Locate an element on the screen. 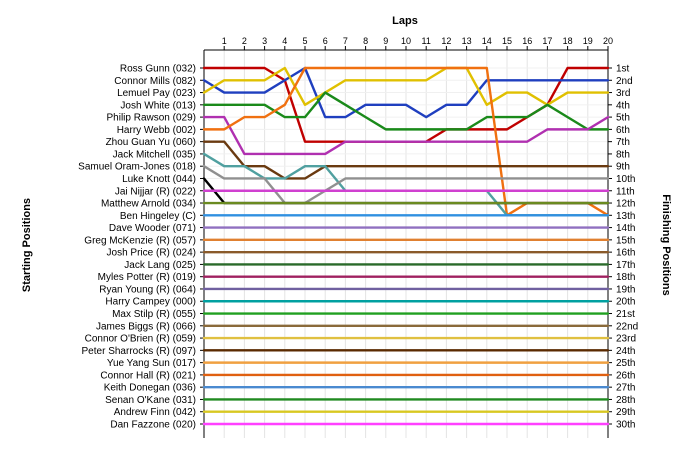 This screenshot has width=700, height=450. x-tick-label: 13 is located at coordinates (467, 41).